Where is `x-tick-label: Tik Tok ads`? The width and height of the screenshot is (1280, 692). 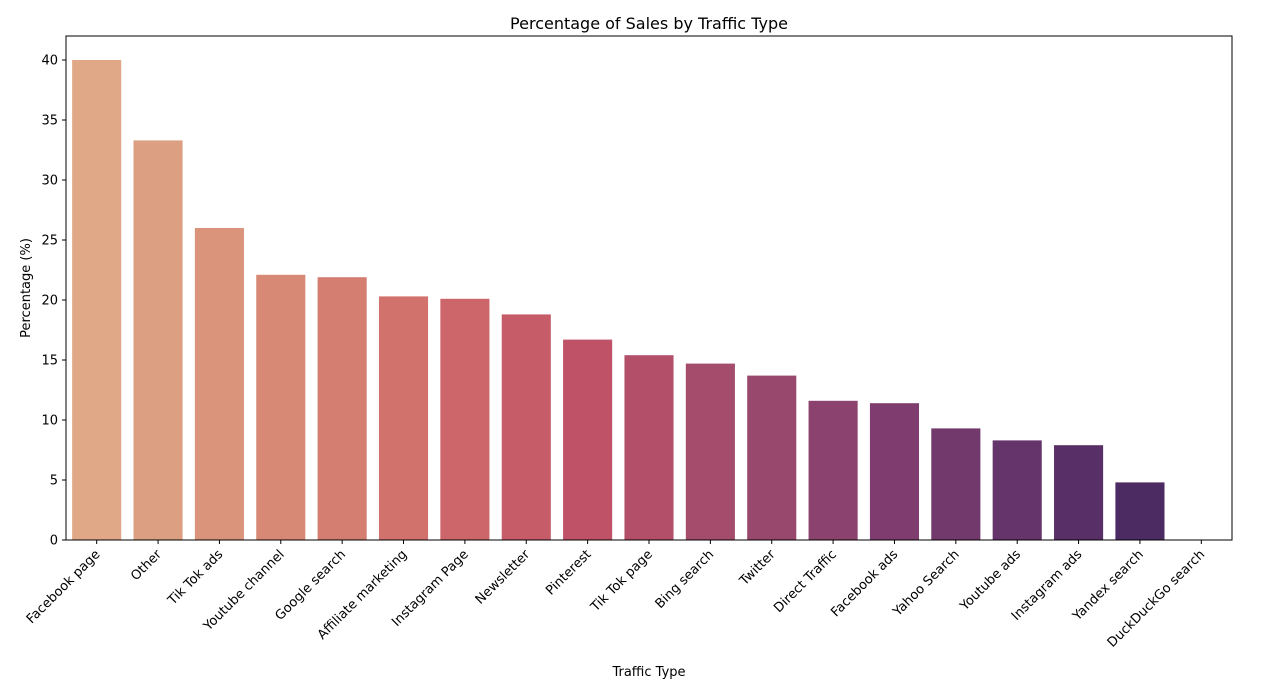 x-tick-label: Tik Tok ads is located at coordinates (196, 578).